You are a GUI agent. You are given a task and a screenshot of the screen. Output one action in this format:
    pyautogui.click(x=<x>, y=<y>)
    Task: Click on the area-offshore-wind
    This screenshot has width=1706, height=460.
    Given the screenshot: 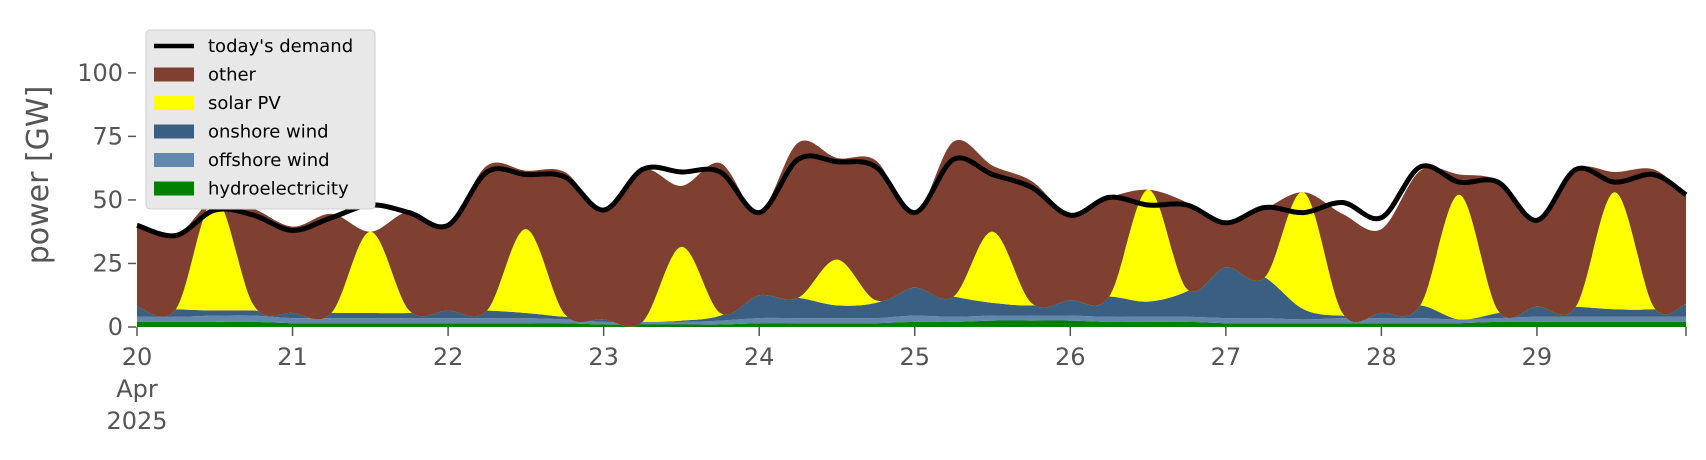 What is the action you would take?
    pyautogui.click(x=911, y=320)
    